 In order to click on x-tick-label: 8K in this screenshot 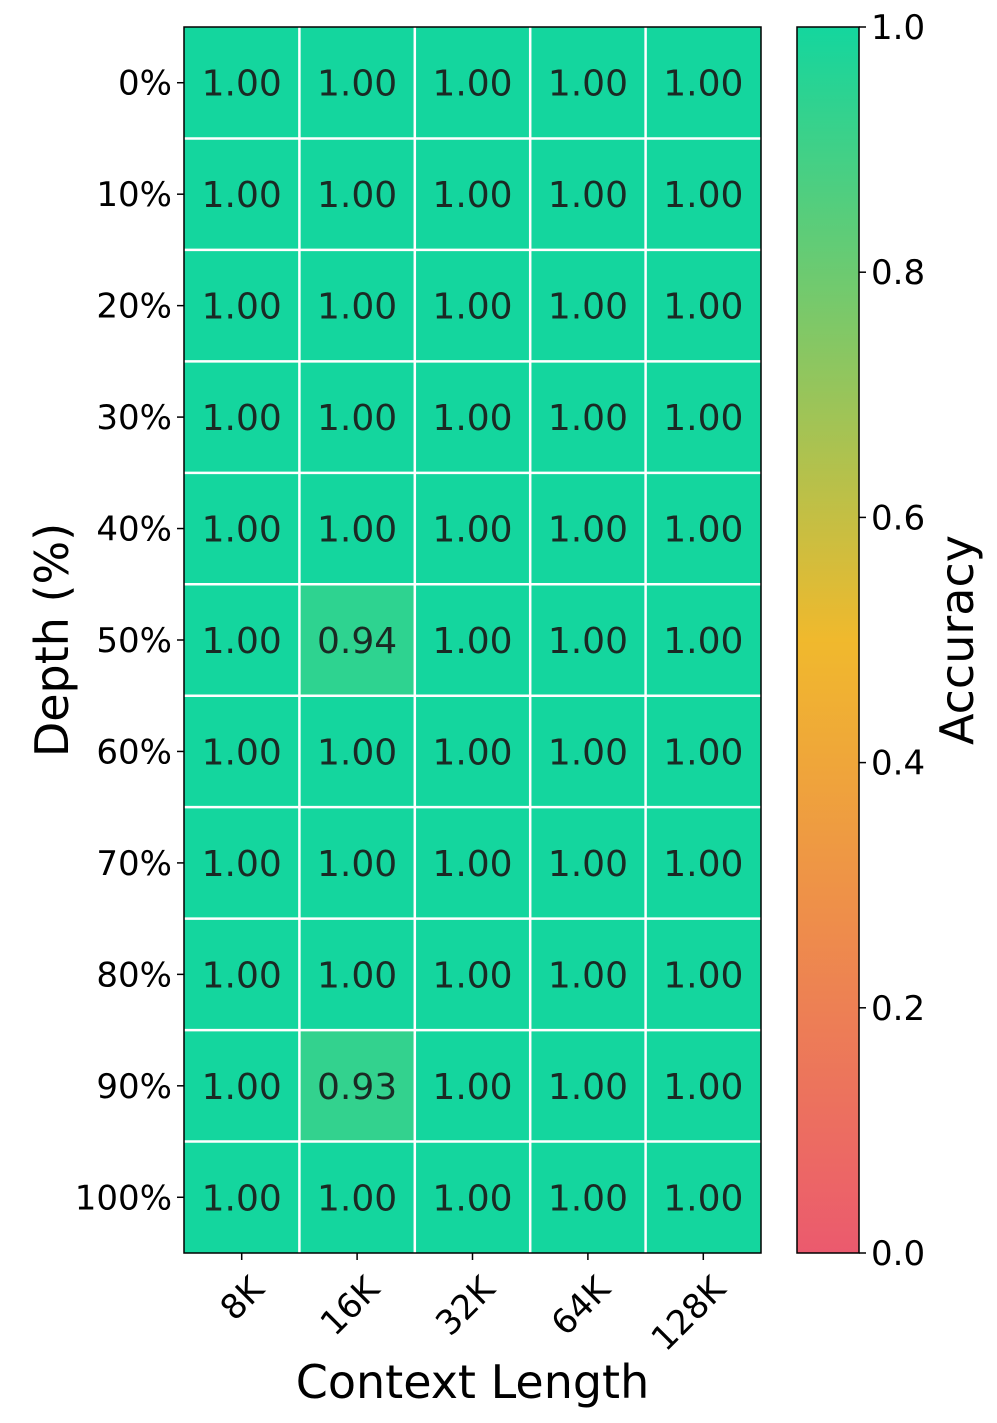, I will do `click(243, 1298)`.